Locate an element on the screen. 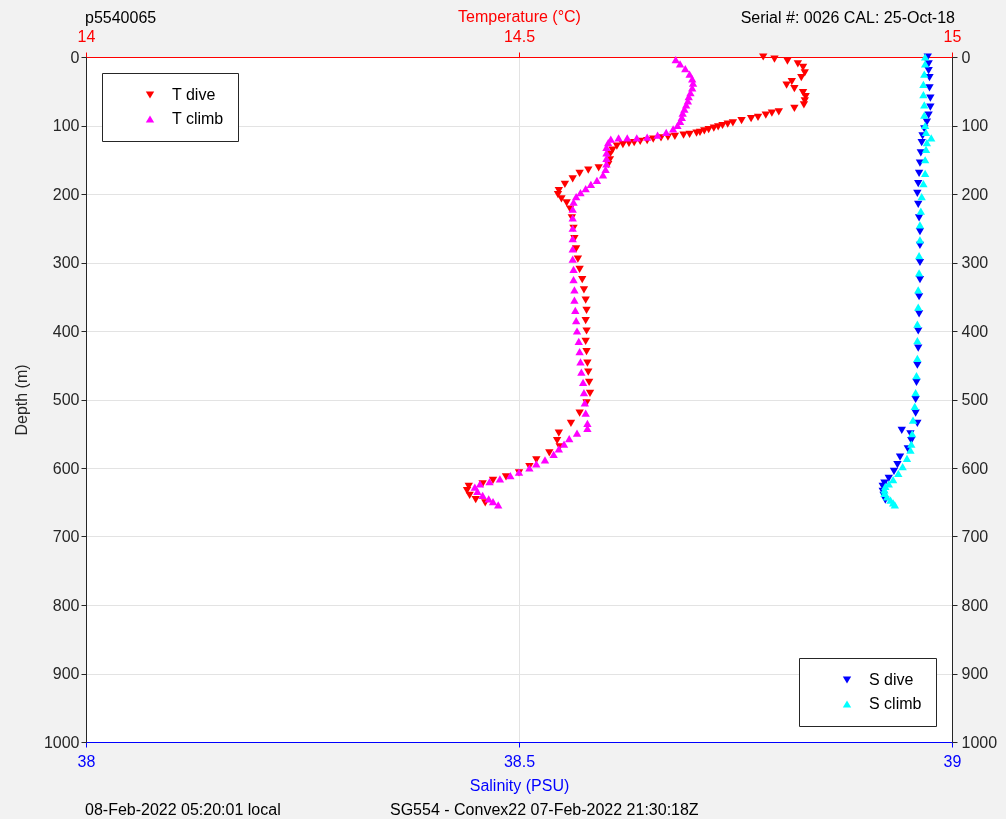 This screenshot has width=1006, height=819. text: 08-Feb-2022 05:20:01 local is located at coordinates (183, 810).